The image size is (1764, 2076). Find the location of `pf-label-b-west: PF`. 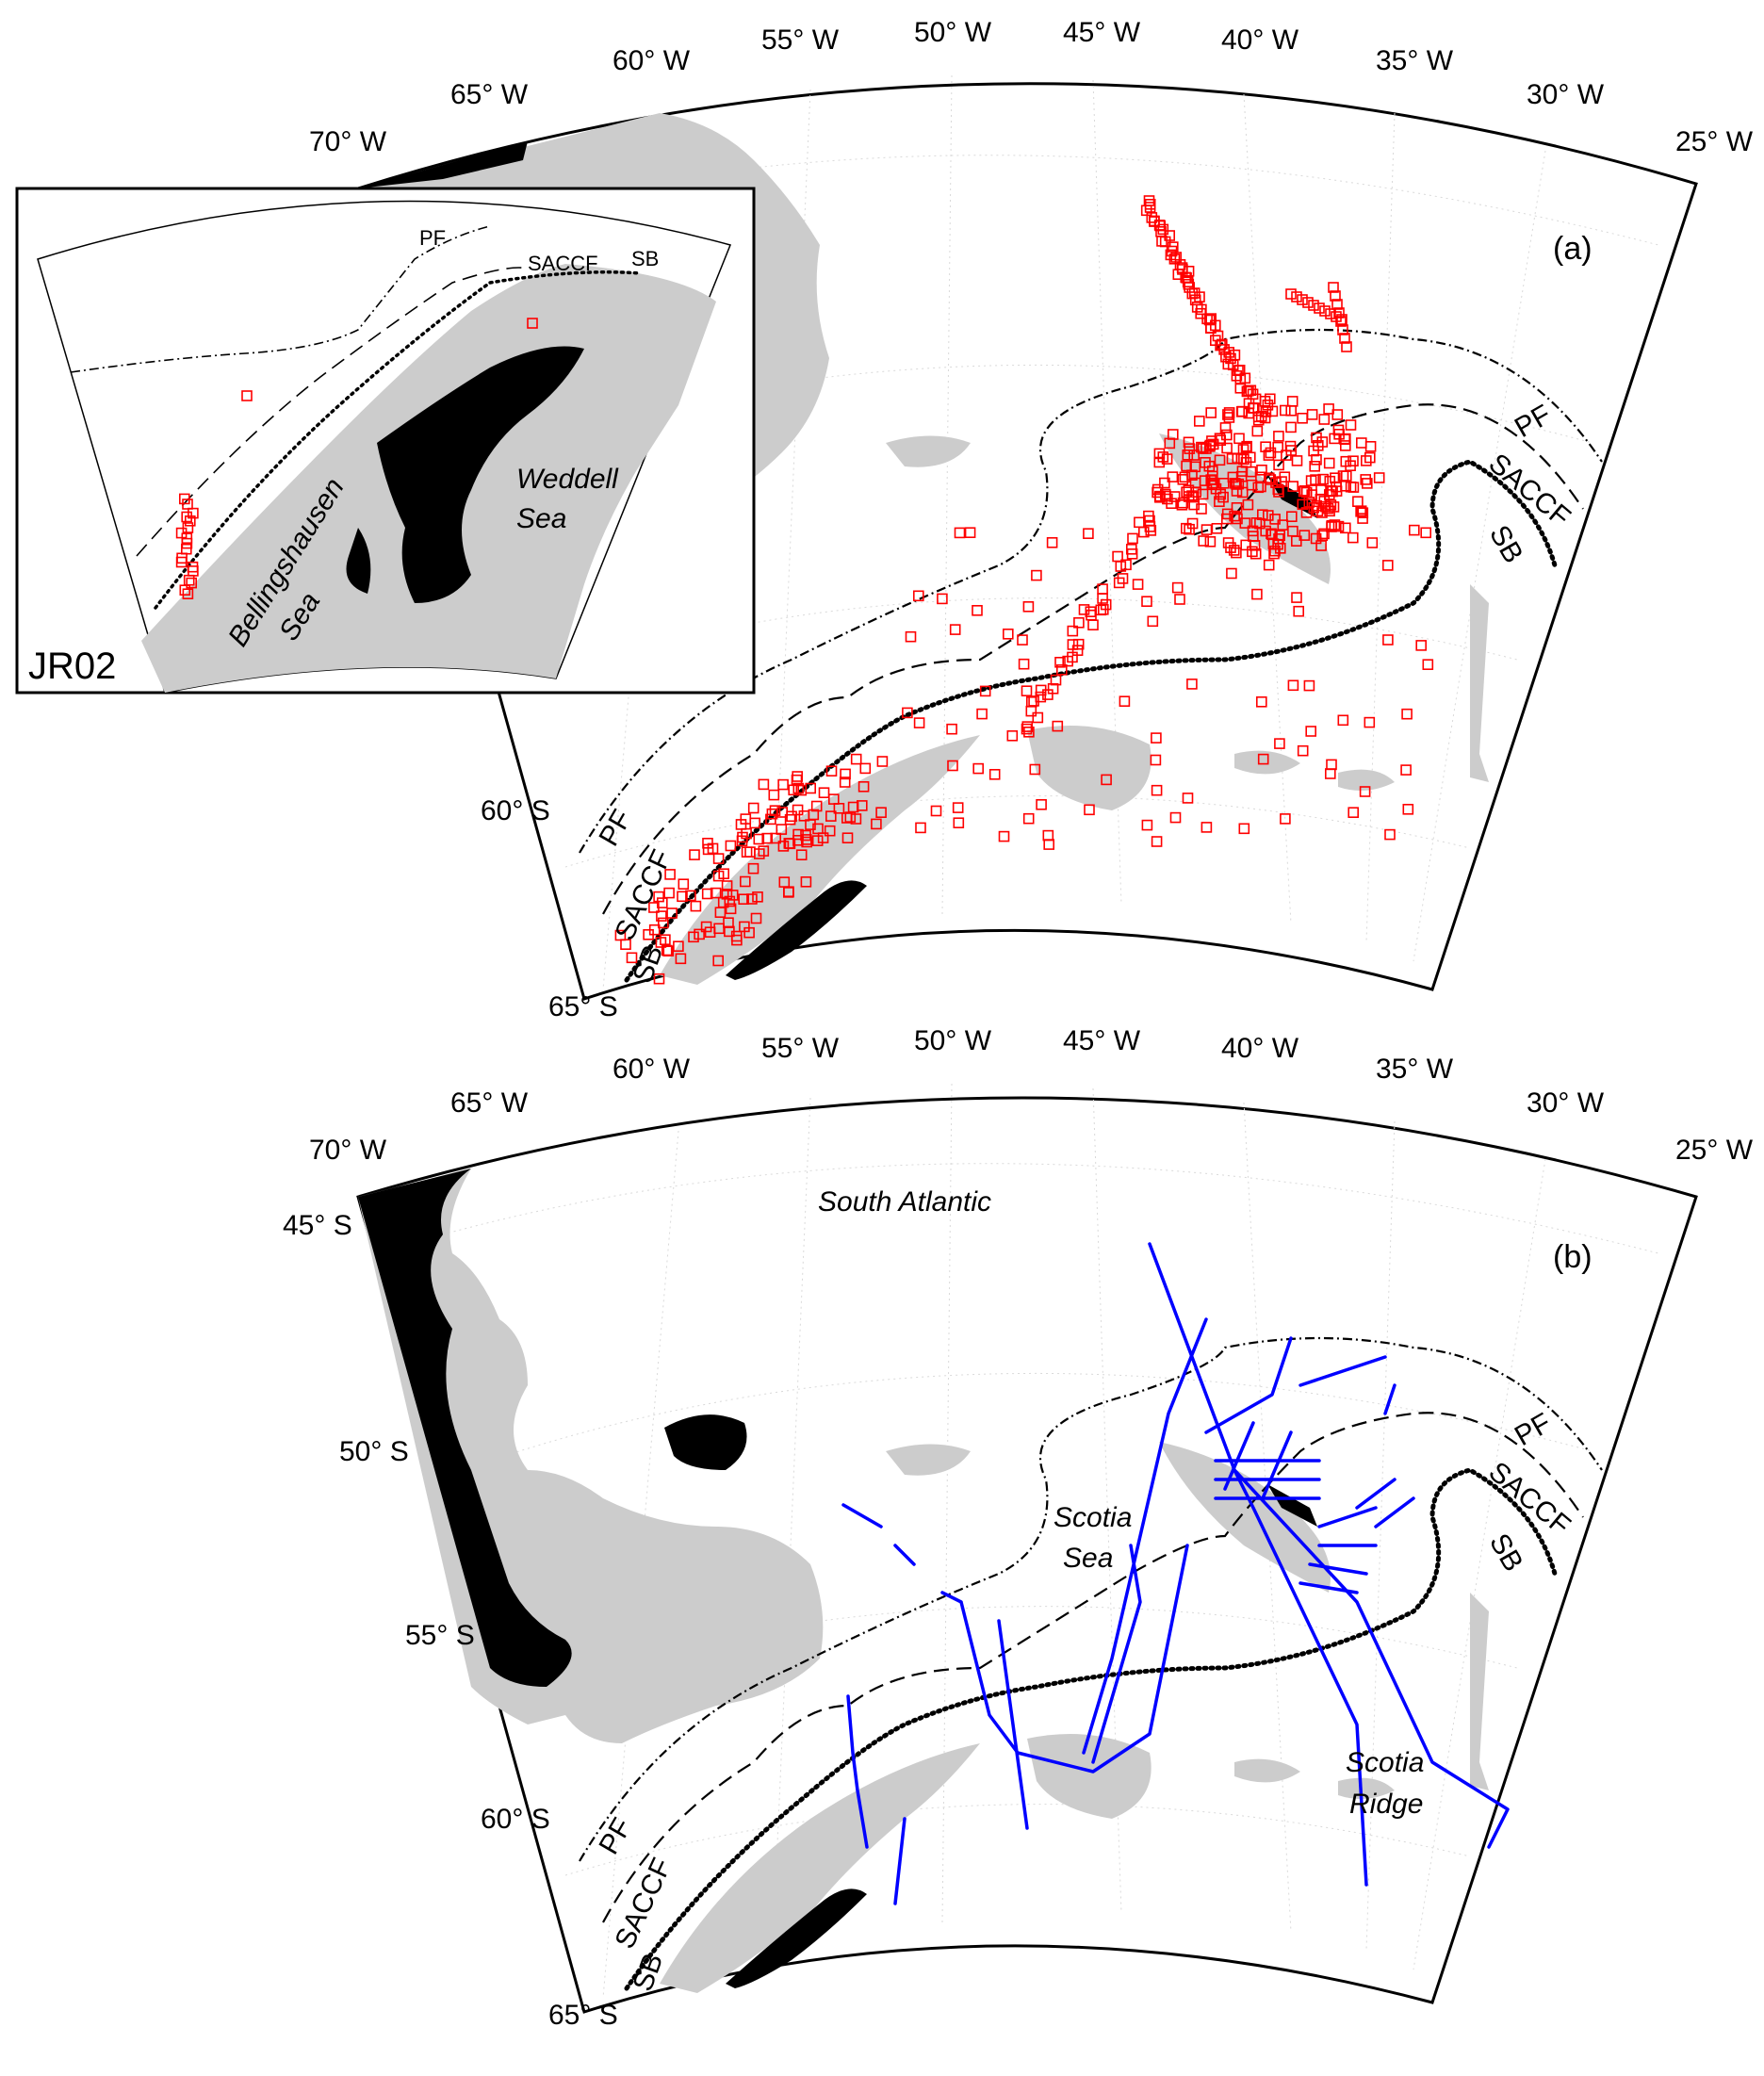

pf-label-b-west: PF is located at coordinates (615, 1836).